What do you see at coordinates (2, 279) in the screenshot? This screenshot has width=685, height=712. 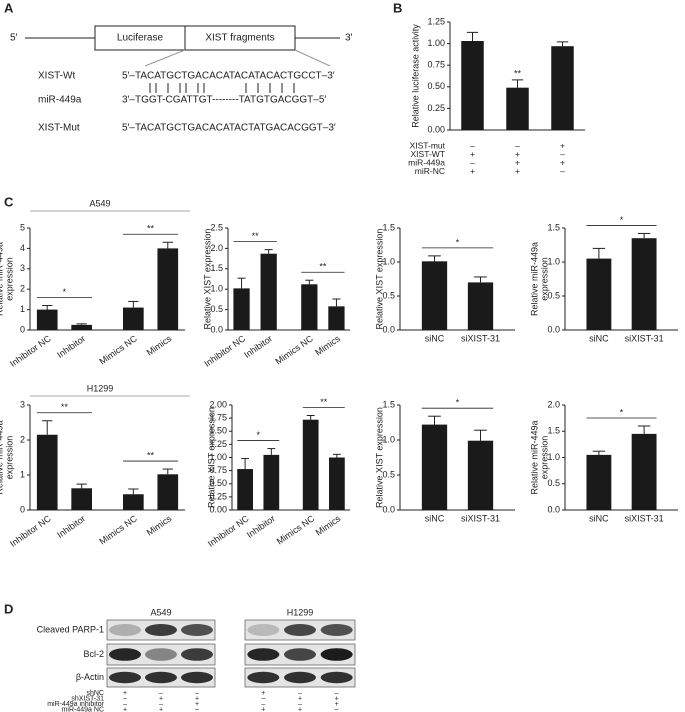 I see `y-axis-label: Relative miR-449a` at bounding box center [2, 279].